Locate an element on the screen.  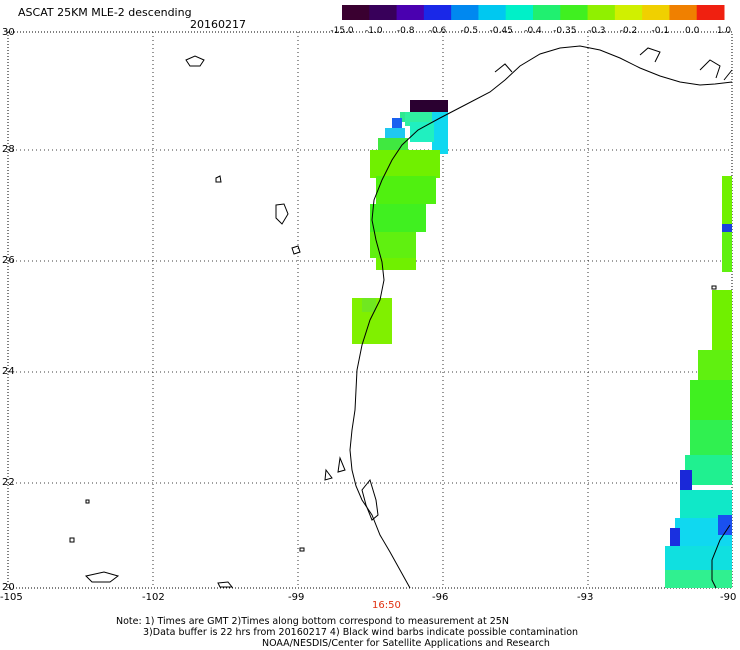
colorbar-tick-label: -0.8 is located at coordinates (405, 31).